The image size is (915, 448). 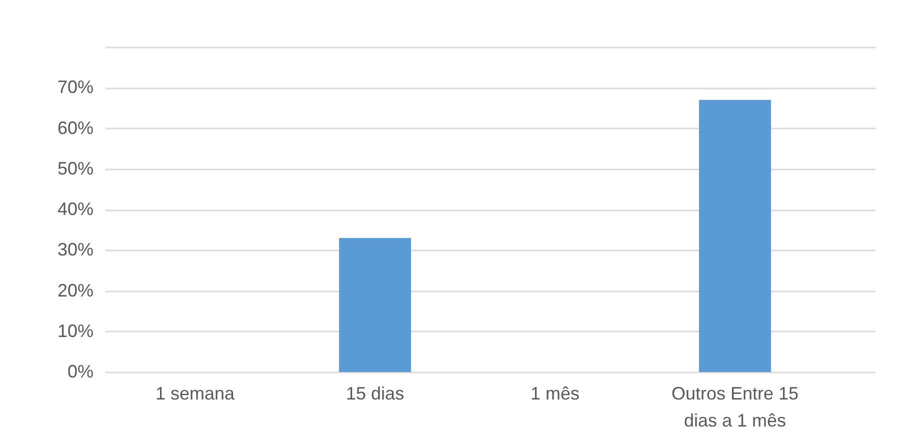 I want to click on y-tick-label: 60%, so click(x=75, y=128).